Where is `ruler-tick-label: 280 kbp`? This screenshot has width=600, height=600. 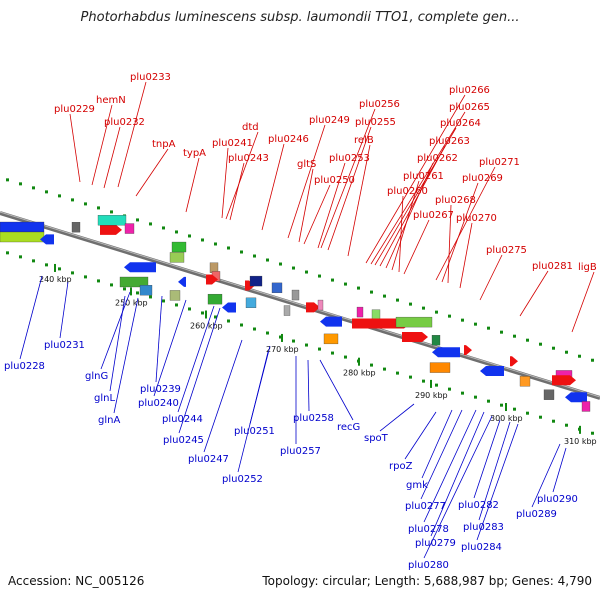 ruler-tick-label: 280 kbp is located at coordinates (359, 373).